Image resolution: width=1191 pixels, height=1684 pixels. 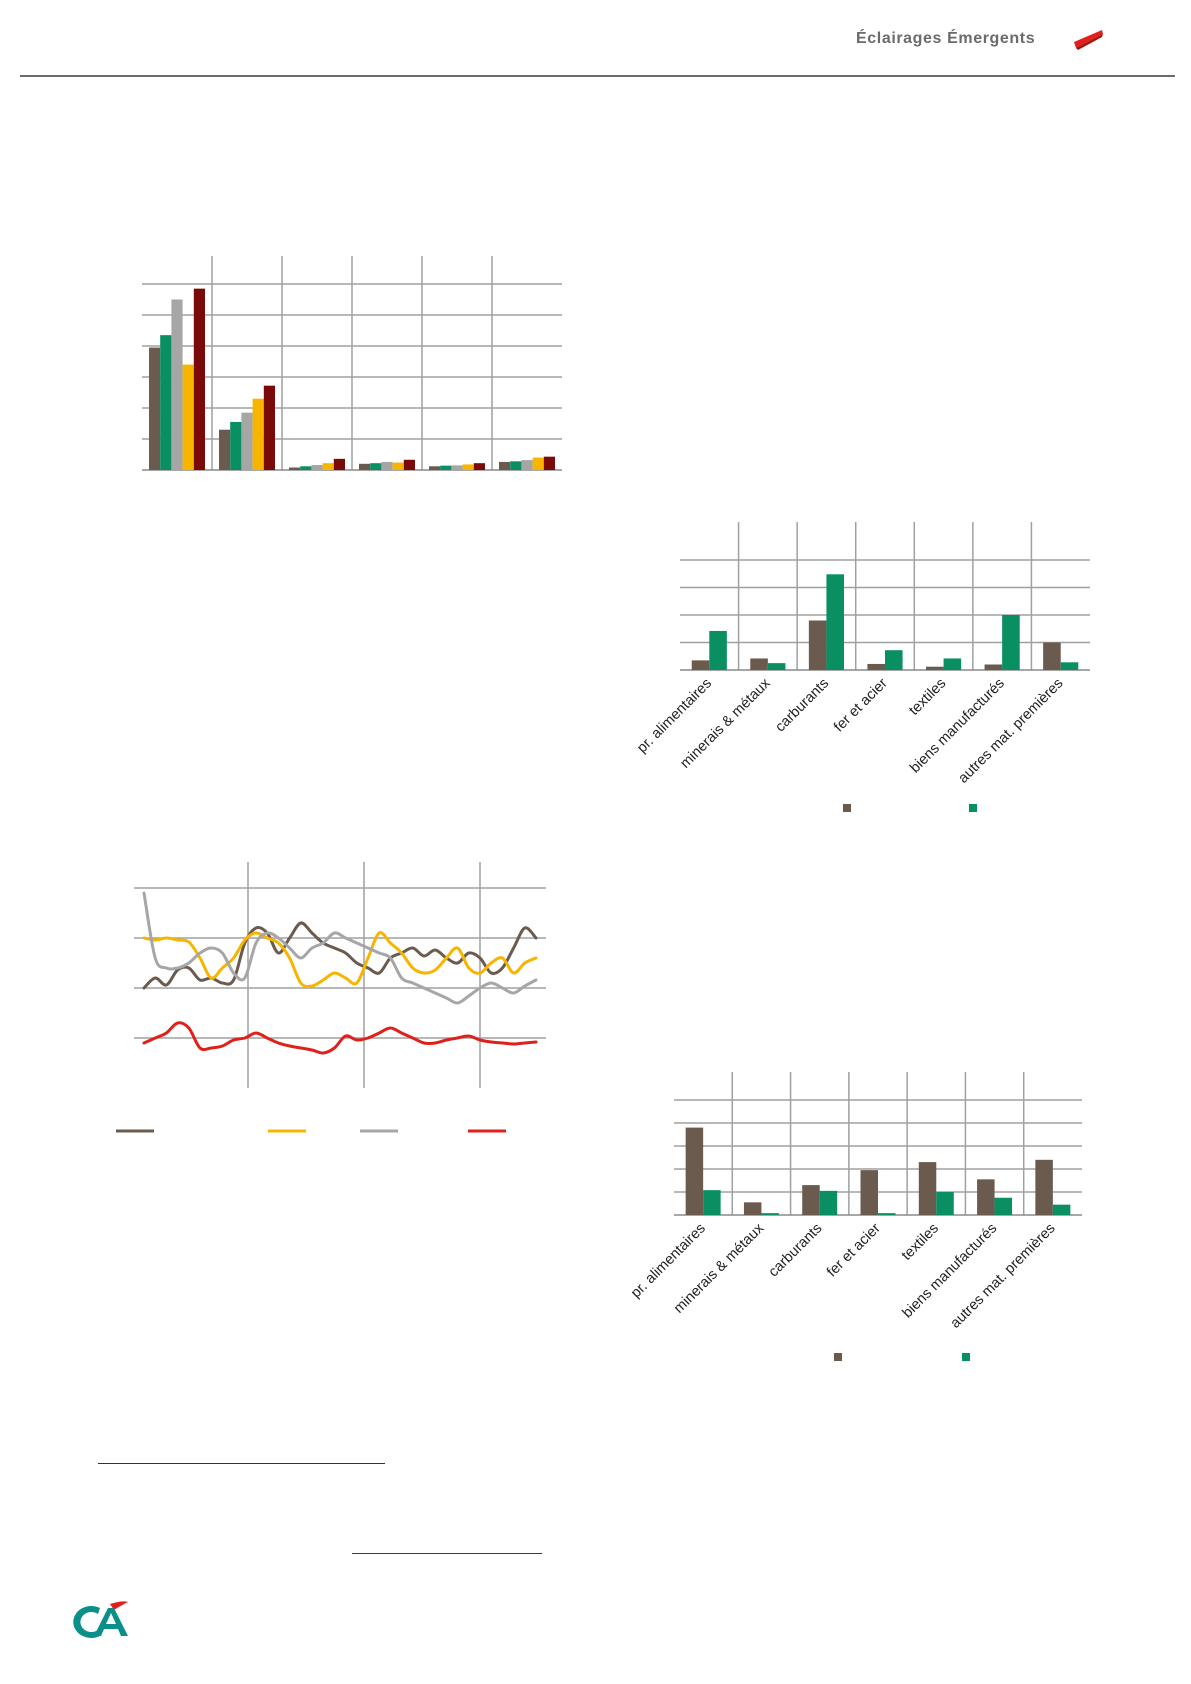 What do you see at coordinates (241, 1463) in the screenshot?
I see `footnote-separator` at bounding box center [241, 1463].